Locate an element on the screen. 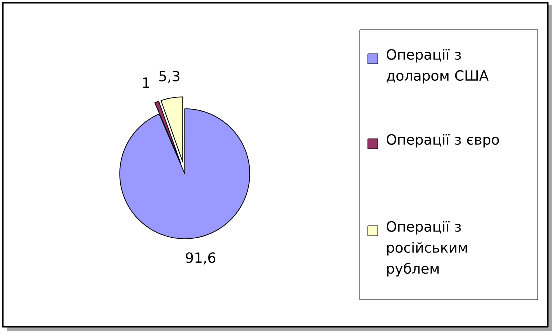 This screenshot has width=552, height=334. legend-label: Операції з російським рублем is located at coordinates (427, 249).